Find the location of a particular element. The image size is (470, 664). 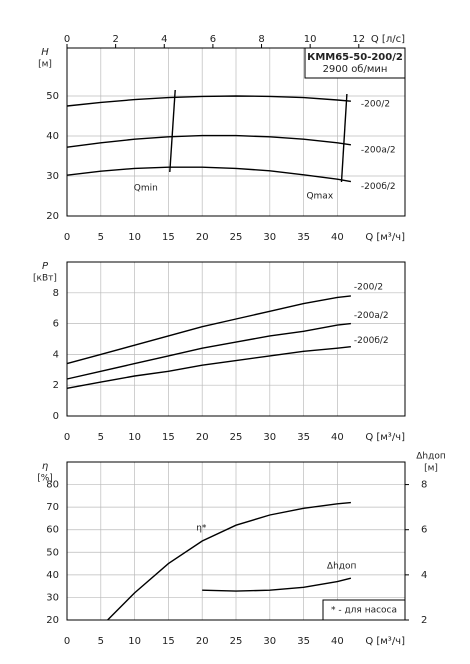

y2-tick-label: 2 is located at coordinates (424, 620).